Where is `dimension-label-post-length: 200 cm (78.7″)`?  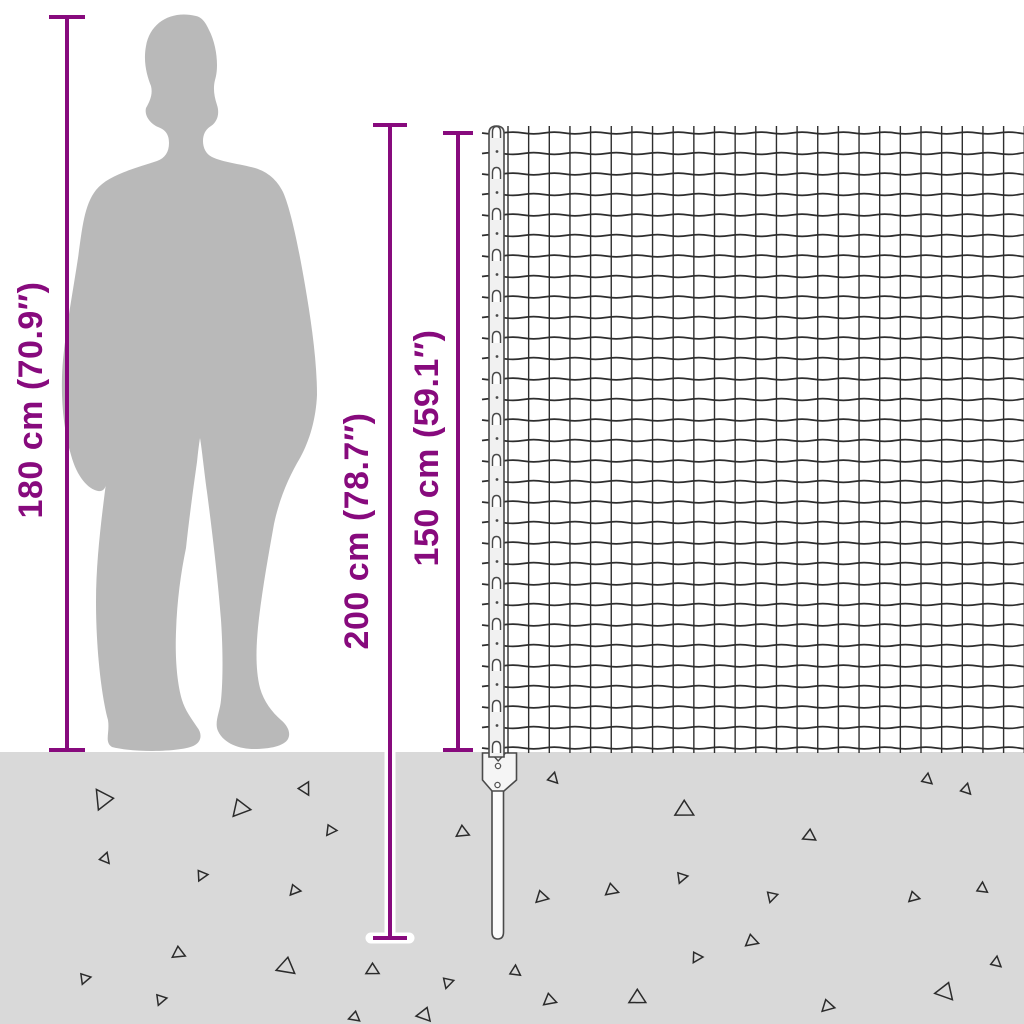 dimension-label-post-length: 200 cm (78.7″) is located at coordinates (357, 531).